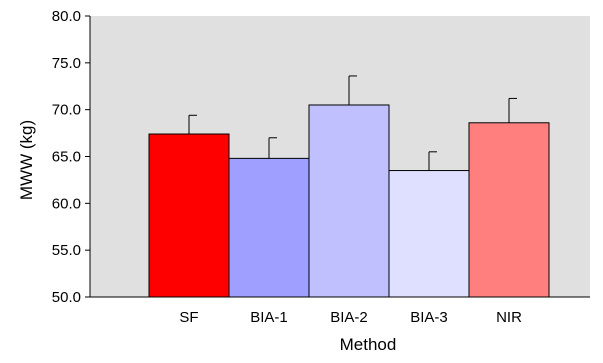 The height and width of the screenshot is (363, 603). I want to click on error-bars-group, so click(352, 123).